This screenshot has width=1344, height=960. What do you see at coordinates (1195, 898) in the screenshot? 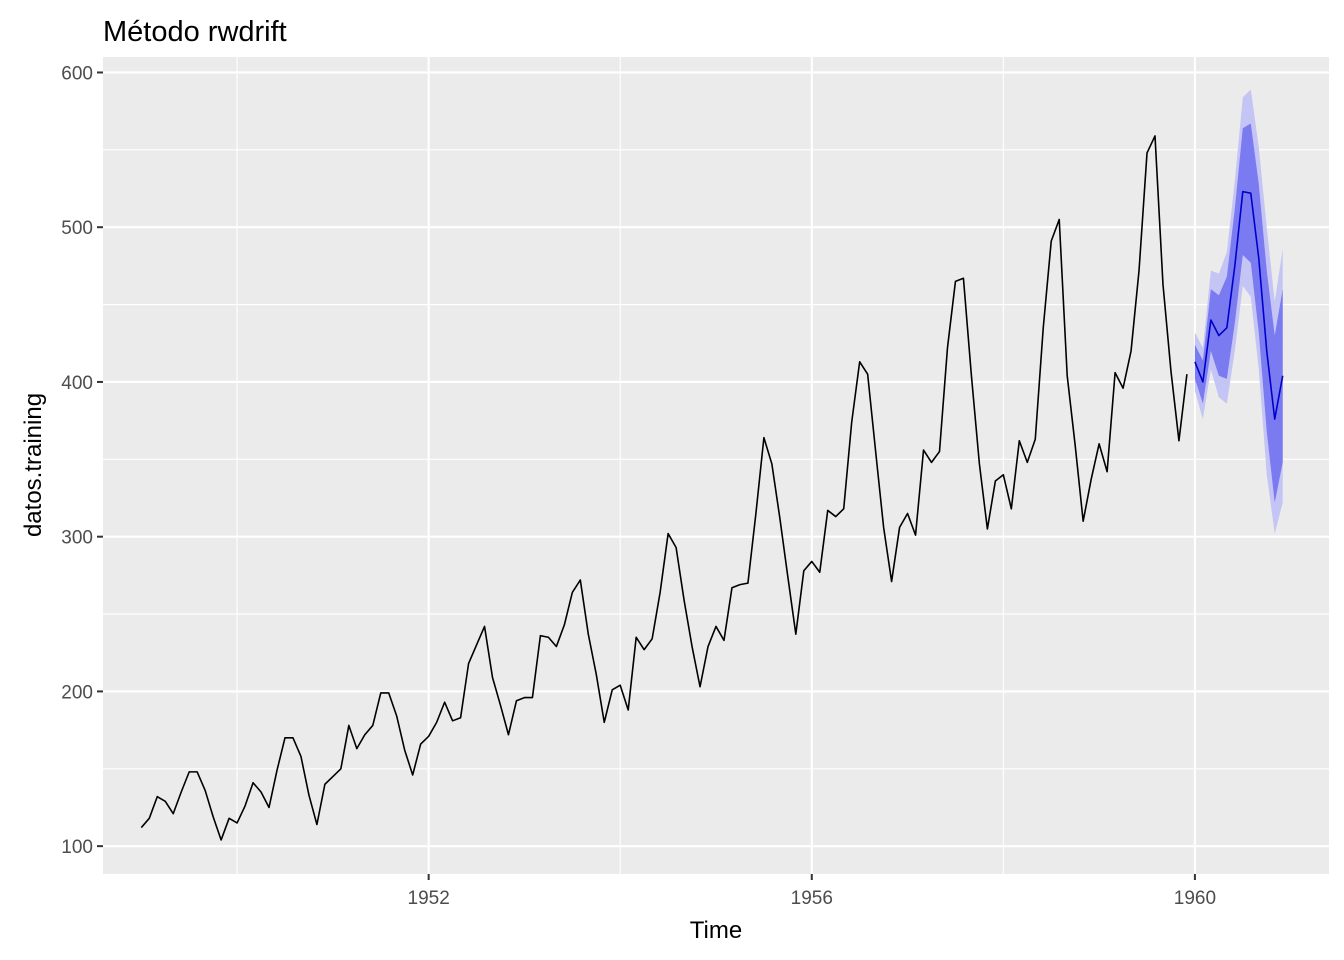
I see `x-tick-label: 1960` at bounding box center [1195, 898].